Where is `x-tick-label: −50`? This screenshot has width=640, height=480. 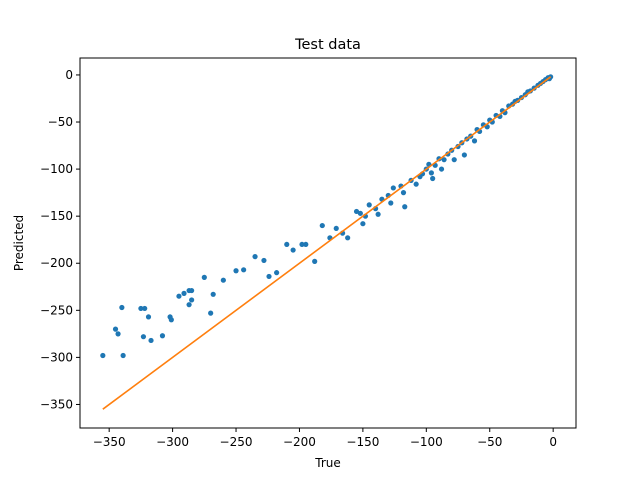 x-tick-label: −50 is located at coordinates (489, 442).